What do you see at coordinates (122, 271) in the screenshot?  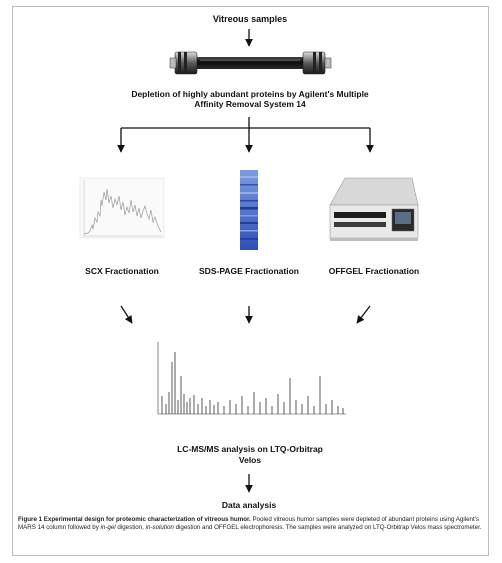 I see `step-scx-fractionation: SCX Fractionation` at bounding box center [122, 271].